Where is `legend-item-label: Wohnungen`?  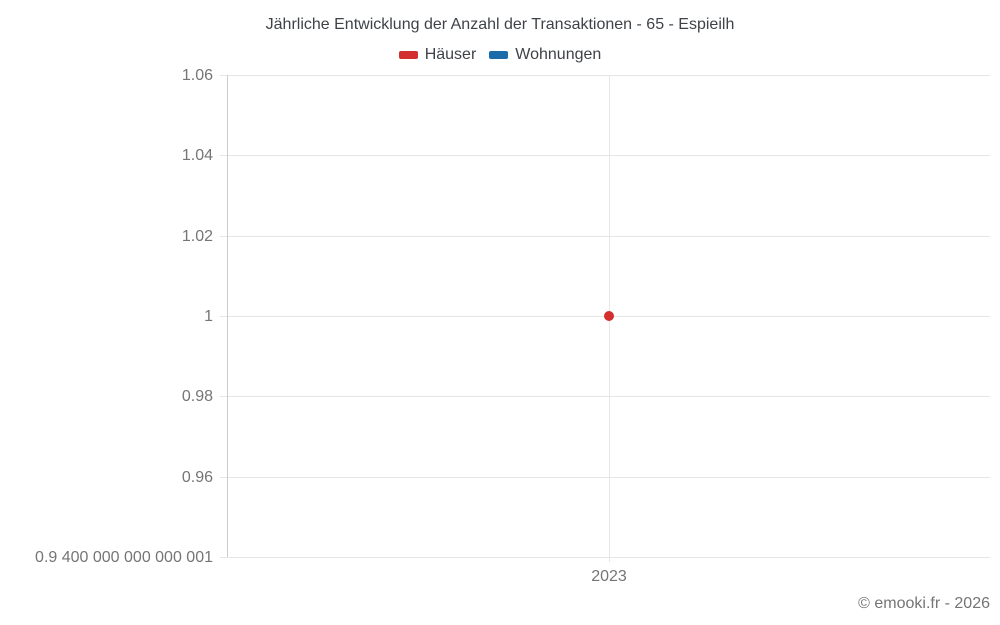 legend-item-label: Wohnungen is located at coordinates (558, 54).